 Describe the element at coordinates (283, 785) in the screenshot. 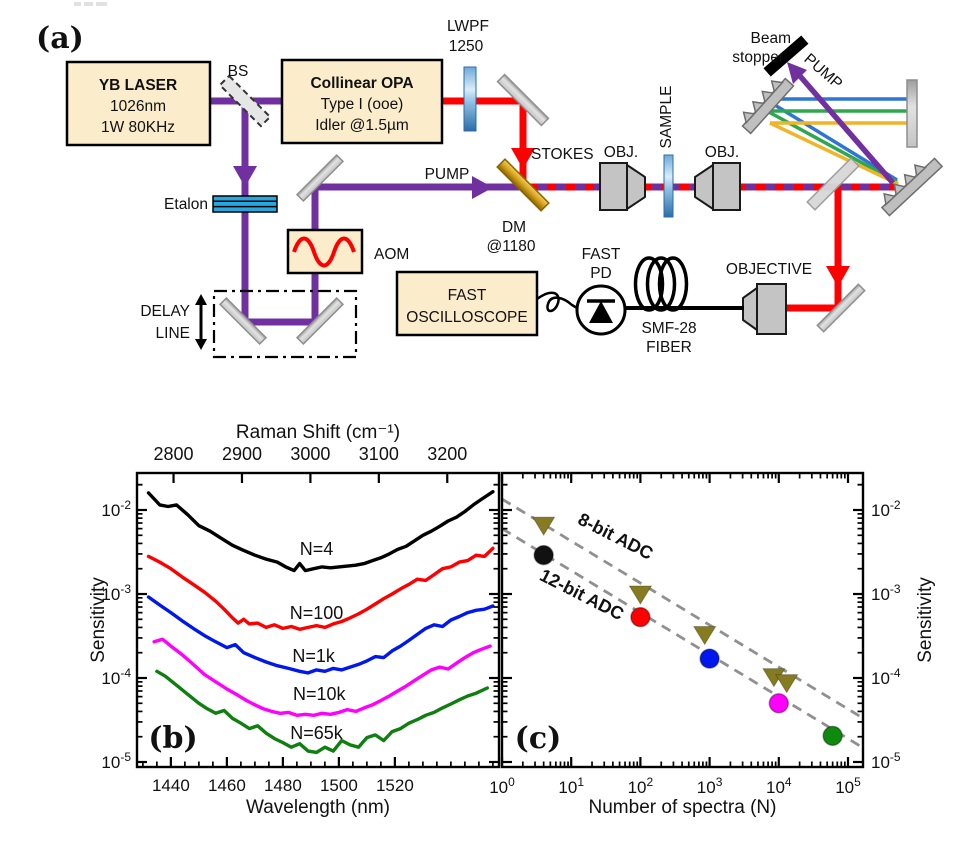

I see `x-tick-label: 1480` at that location.